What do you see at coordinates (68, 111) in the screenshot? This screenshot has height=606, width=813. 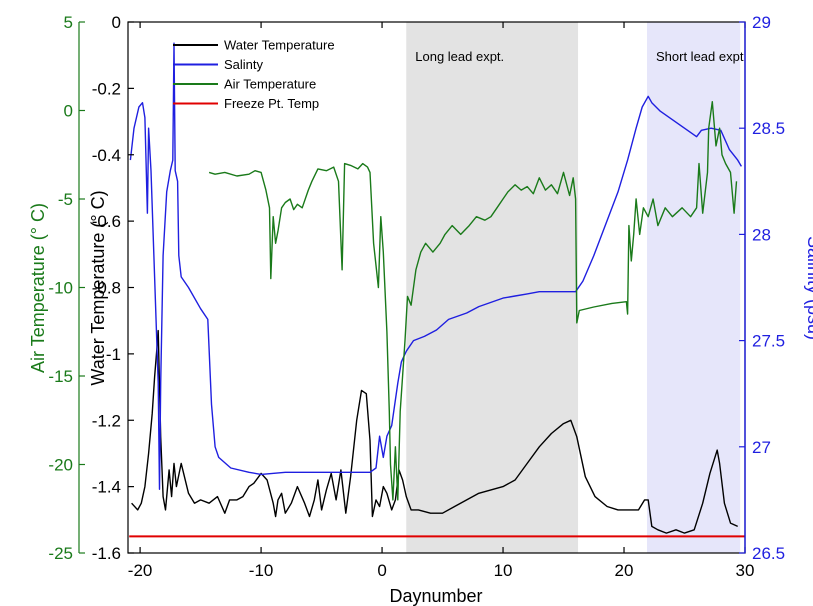 I see `air-tick-label-2: 0` at bounding box center [68, 111].